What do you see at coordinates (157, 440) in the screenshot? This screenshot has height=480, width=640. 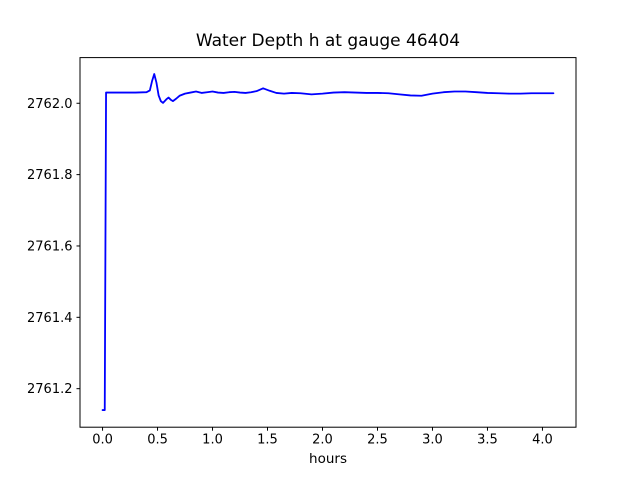 I see `x-tick-label: 0.5` at bounding box center [157, 440].